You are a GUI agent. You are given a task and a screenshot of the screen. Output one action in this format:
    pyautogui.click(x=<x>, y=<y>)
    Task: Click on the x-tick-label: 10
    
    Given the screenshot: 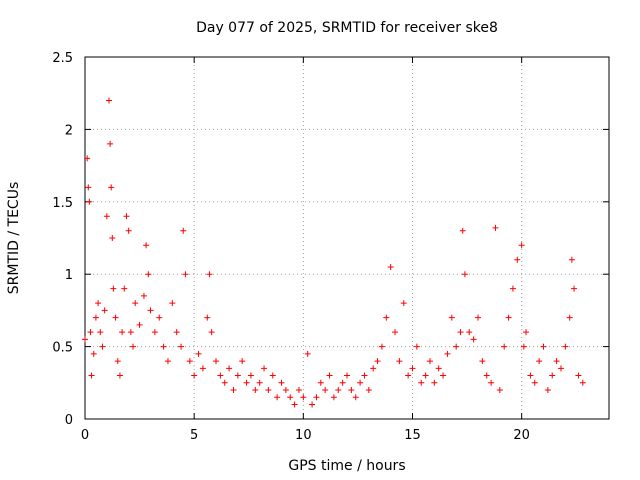 What is the action you would take?
    pyautogui.click(x=303, y=435)
    